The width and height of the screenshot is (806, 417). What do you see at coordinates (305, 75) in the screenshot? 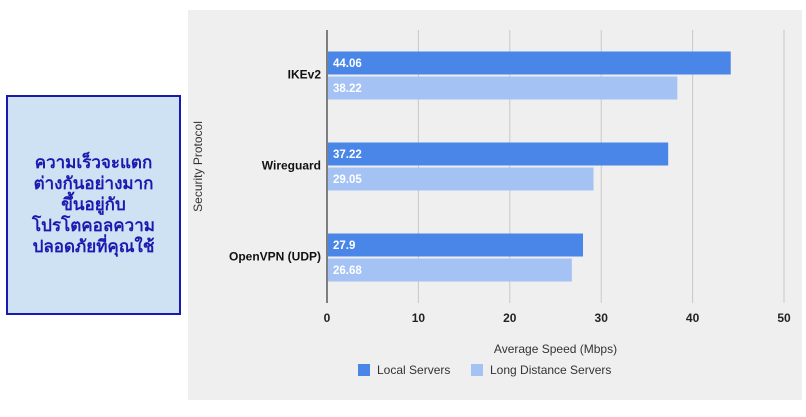
I see `category-label: IKEv2` at bounding box center [305, 75].